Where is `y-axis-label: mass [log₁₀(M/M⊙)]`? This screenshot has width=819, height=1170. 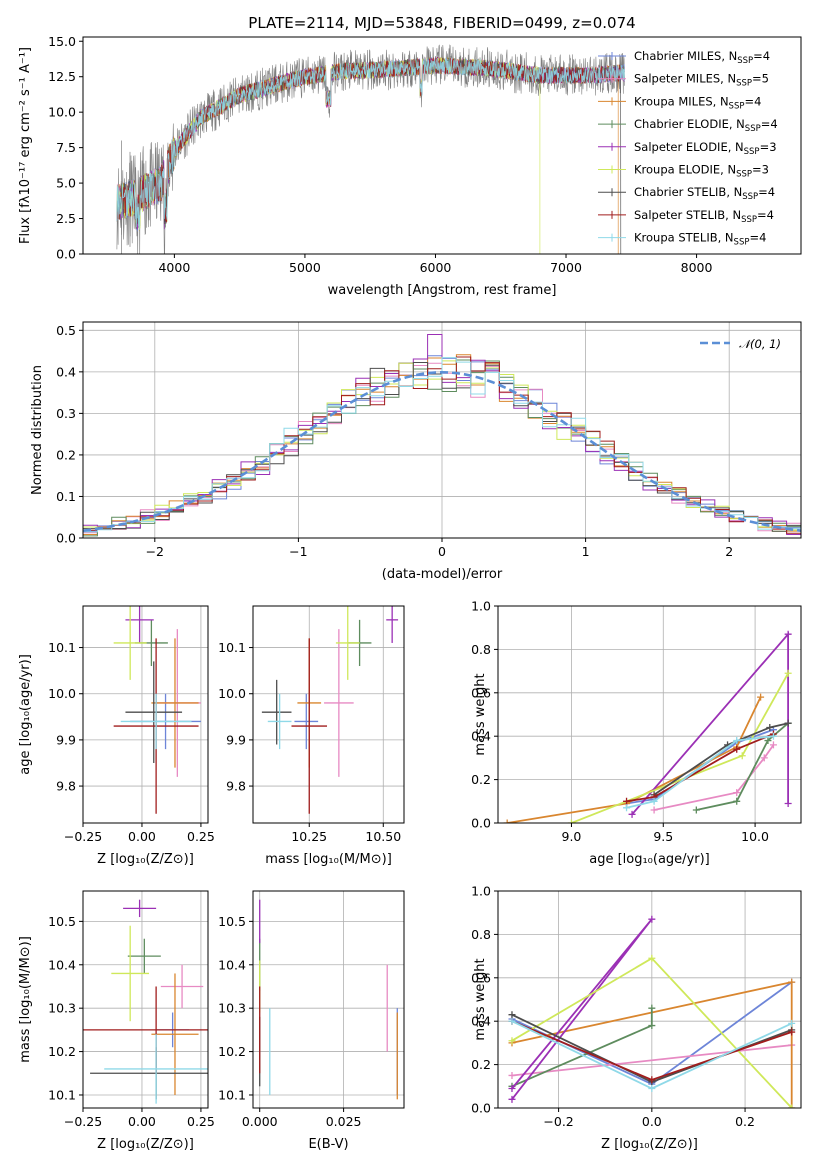 y-axis-label: mass [log₁₀(M/M⊙)] is located at coordinates (25, 999).